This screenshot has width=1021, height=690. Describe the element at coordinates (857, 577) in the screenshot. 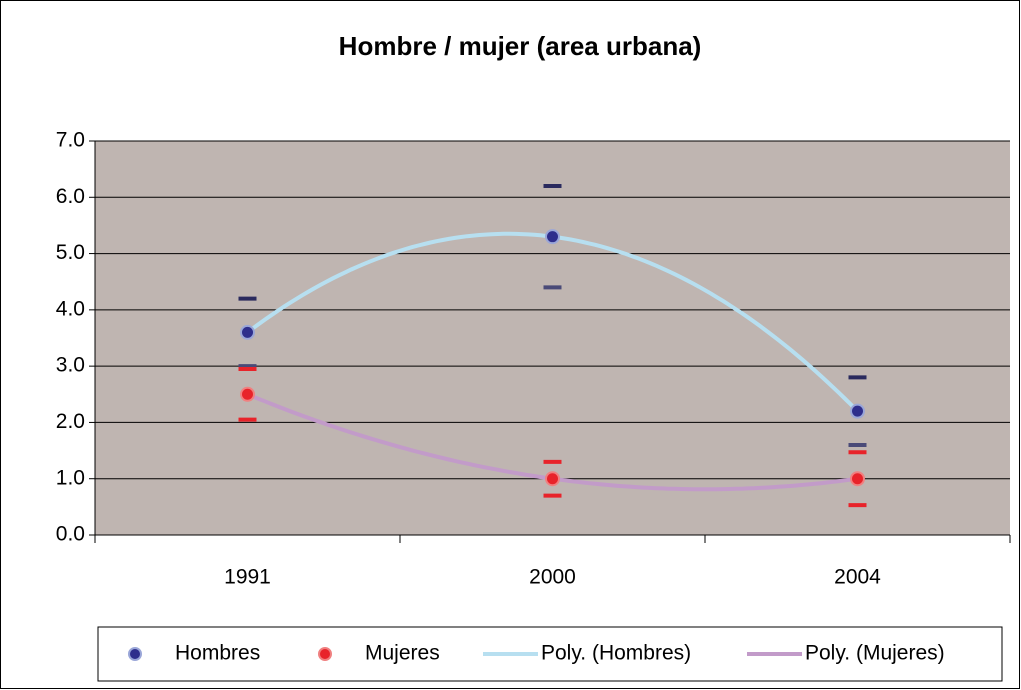

I see `x-tick-label: 2004` at that location.